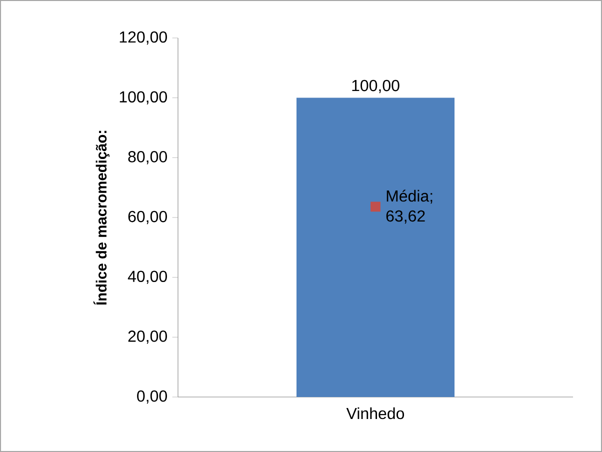 Image resolution: width=602 pixels, height=452 pixels. I want to click on y-tick-label: 60,00, so click(147, 217).